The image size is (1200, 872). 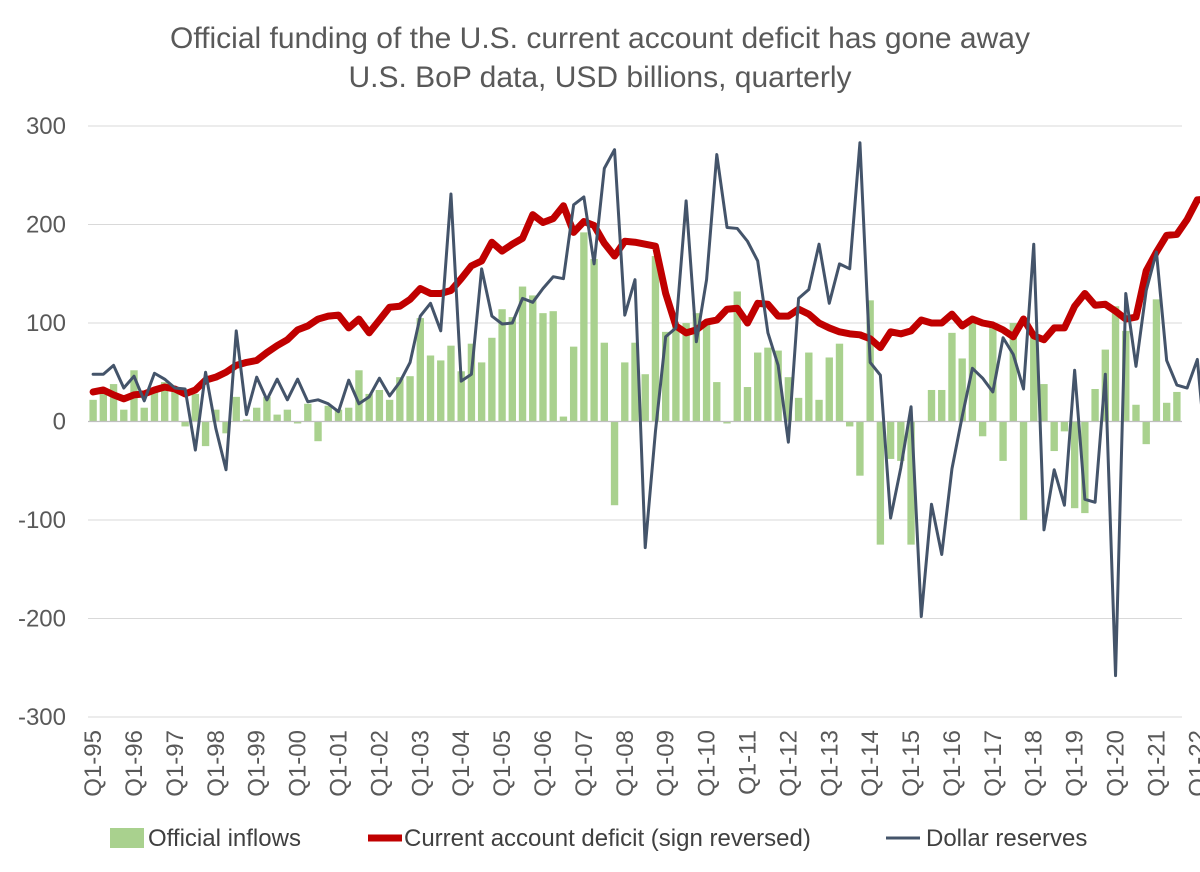 What do you see at coordinates (216, 763) in the screenshot?
I see `x-tick-label: Q1-98` at bounding box center [216, 763].